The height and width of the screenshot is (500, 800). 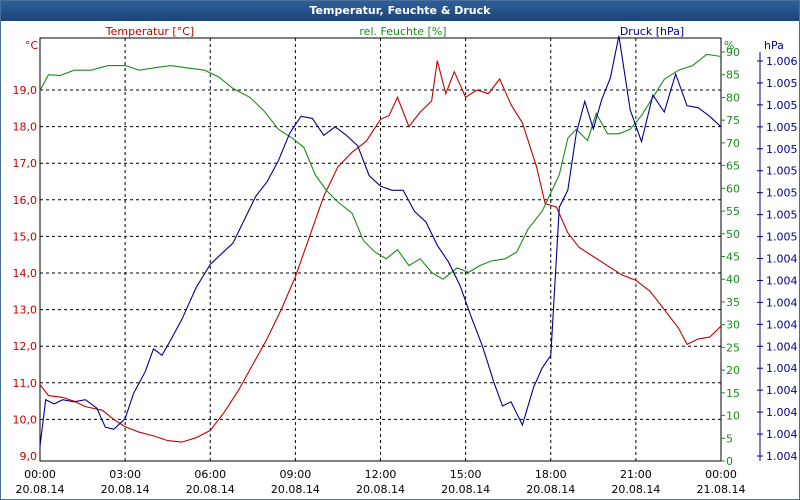 I want to click on y-tick-humidity: 40, so click(x=733, y=279).